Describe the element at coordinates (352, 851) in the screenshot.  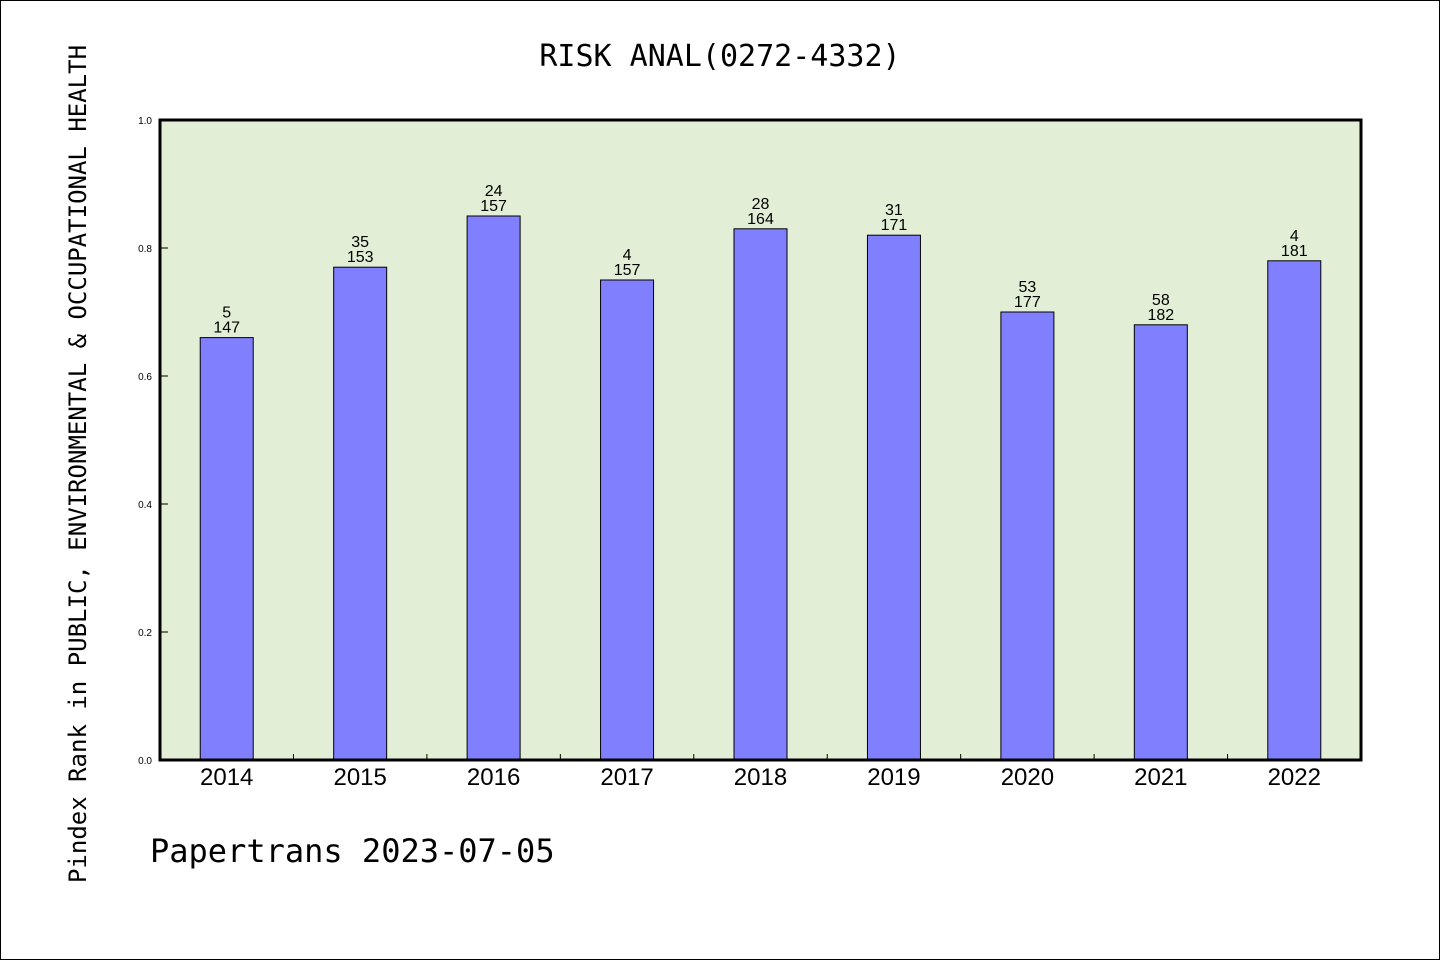
I see `footer-credit: Papertrans 2023-07-05` at that location.